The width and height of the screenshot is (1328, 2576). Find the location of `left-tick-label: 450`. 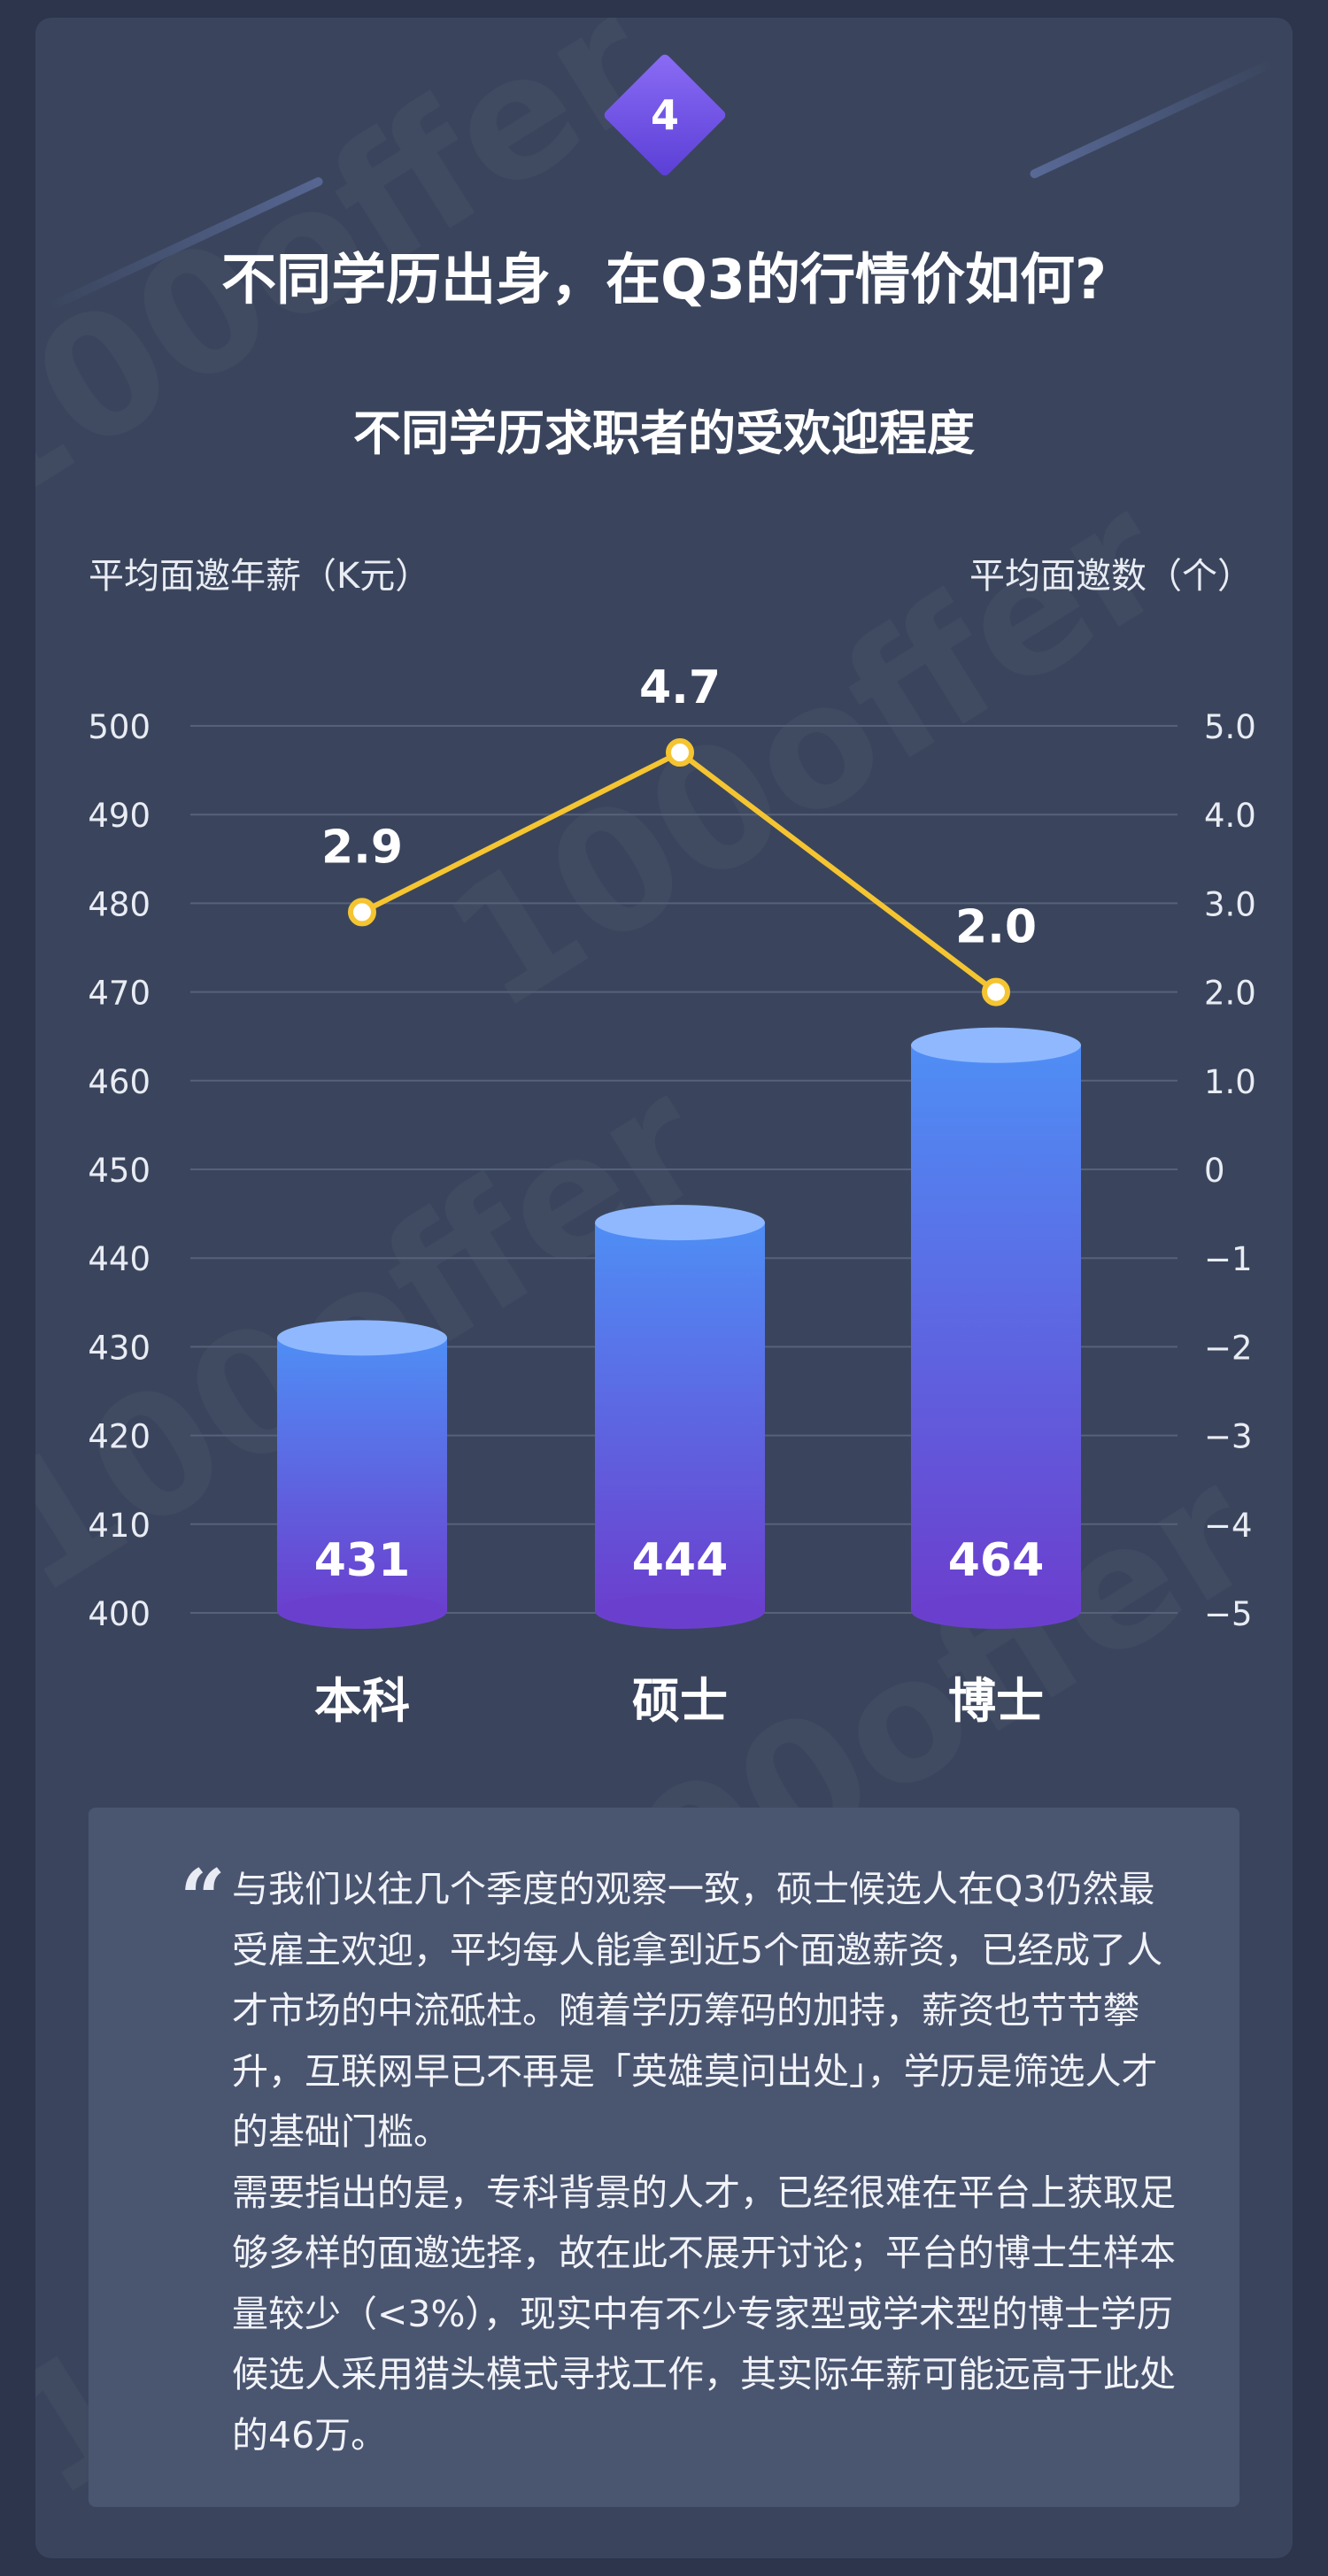

left-tick-label: 450 is located at coordinates (120, 1171).